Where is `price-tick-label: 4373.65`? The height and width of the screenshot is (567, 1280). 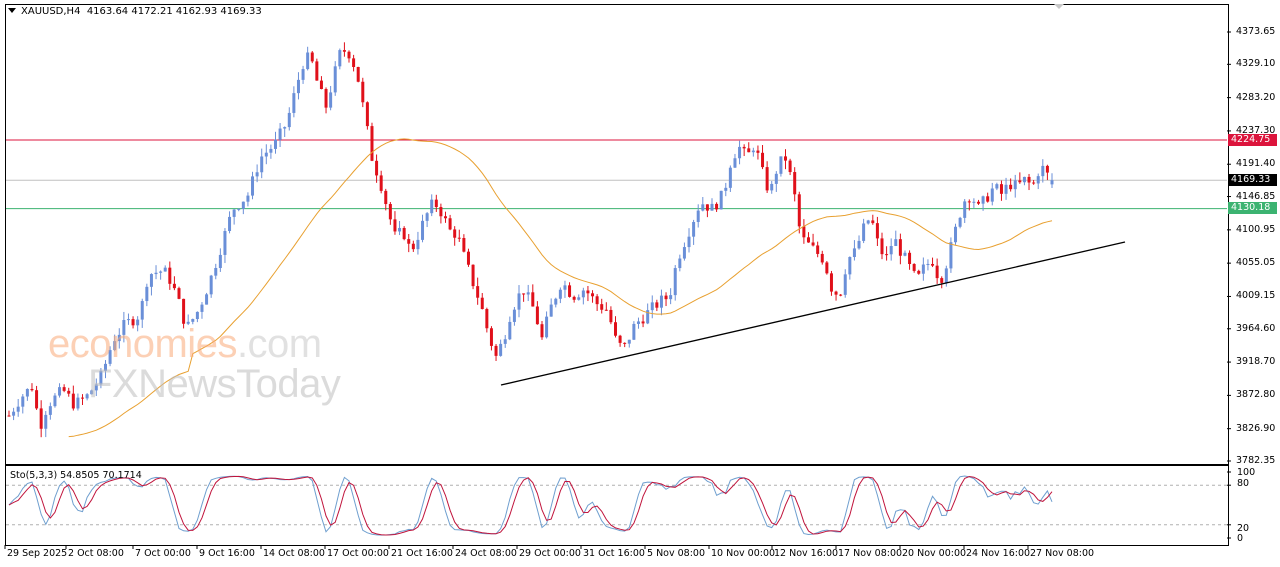
price-tick-label: 4373.65 is located at coordinates (1256, 31).